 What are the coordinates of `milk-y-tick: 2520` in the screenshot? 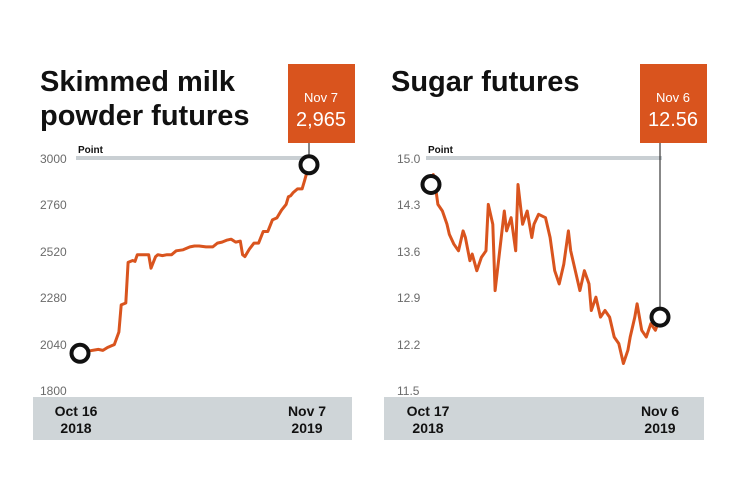 It's located at (53, 252).